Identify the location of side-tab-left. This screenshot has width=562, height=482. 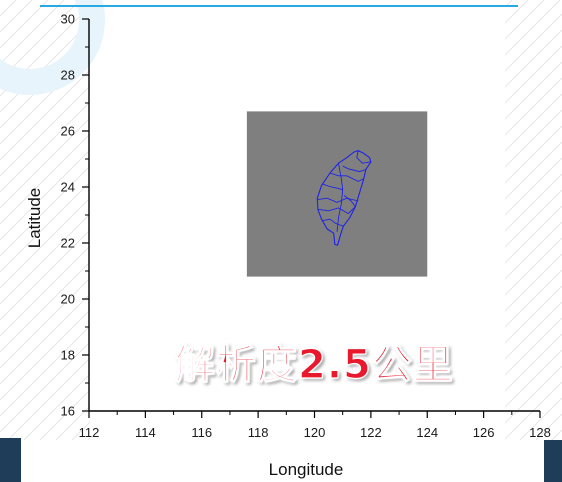
(10, 460).